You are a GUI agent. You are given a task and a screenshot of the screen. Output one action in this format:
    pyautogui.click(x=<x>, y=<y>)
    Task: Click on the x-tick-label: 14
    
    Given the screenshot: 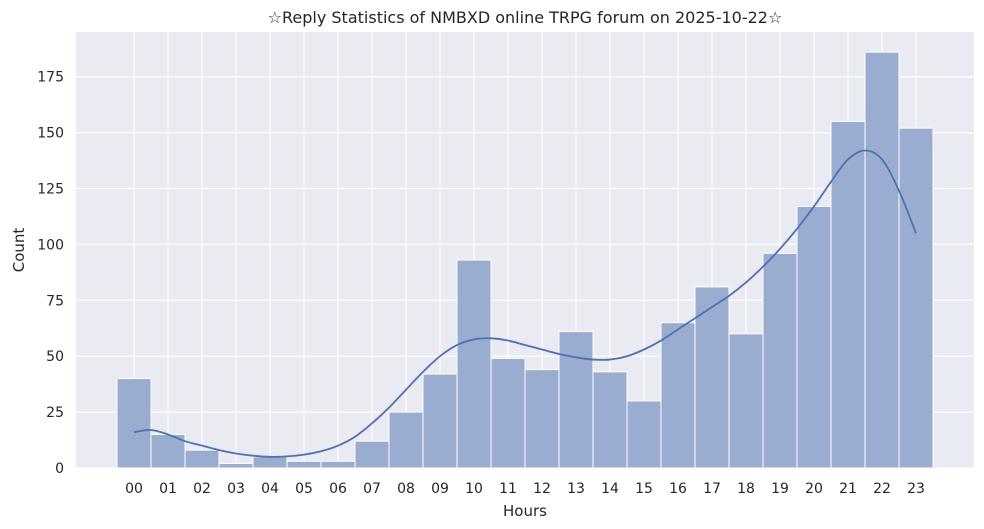 What is the action you would take?
    pyautogui.click(x=610, y=489)
    